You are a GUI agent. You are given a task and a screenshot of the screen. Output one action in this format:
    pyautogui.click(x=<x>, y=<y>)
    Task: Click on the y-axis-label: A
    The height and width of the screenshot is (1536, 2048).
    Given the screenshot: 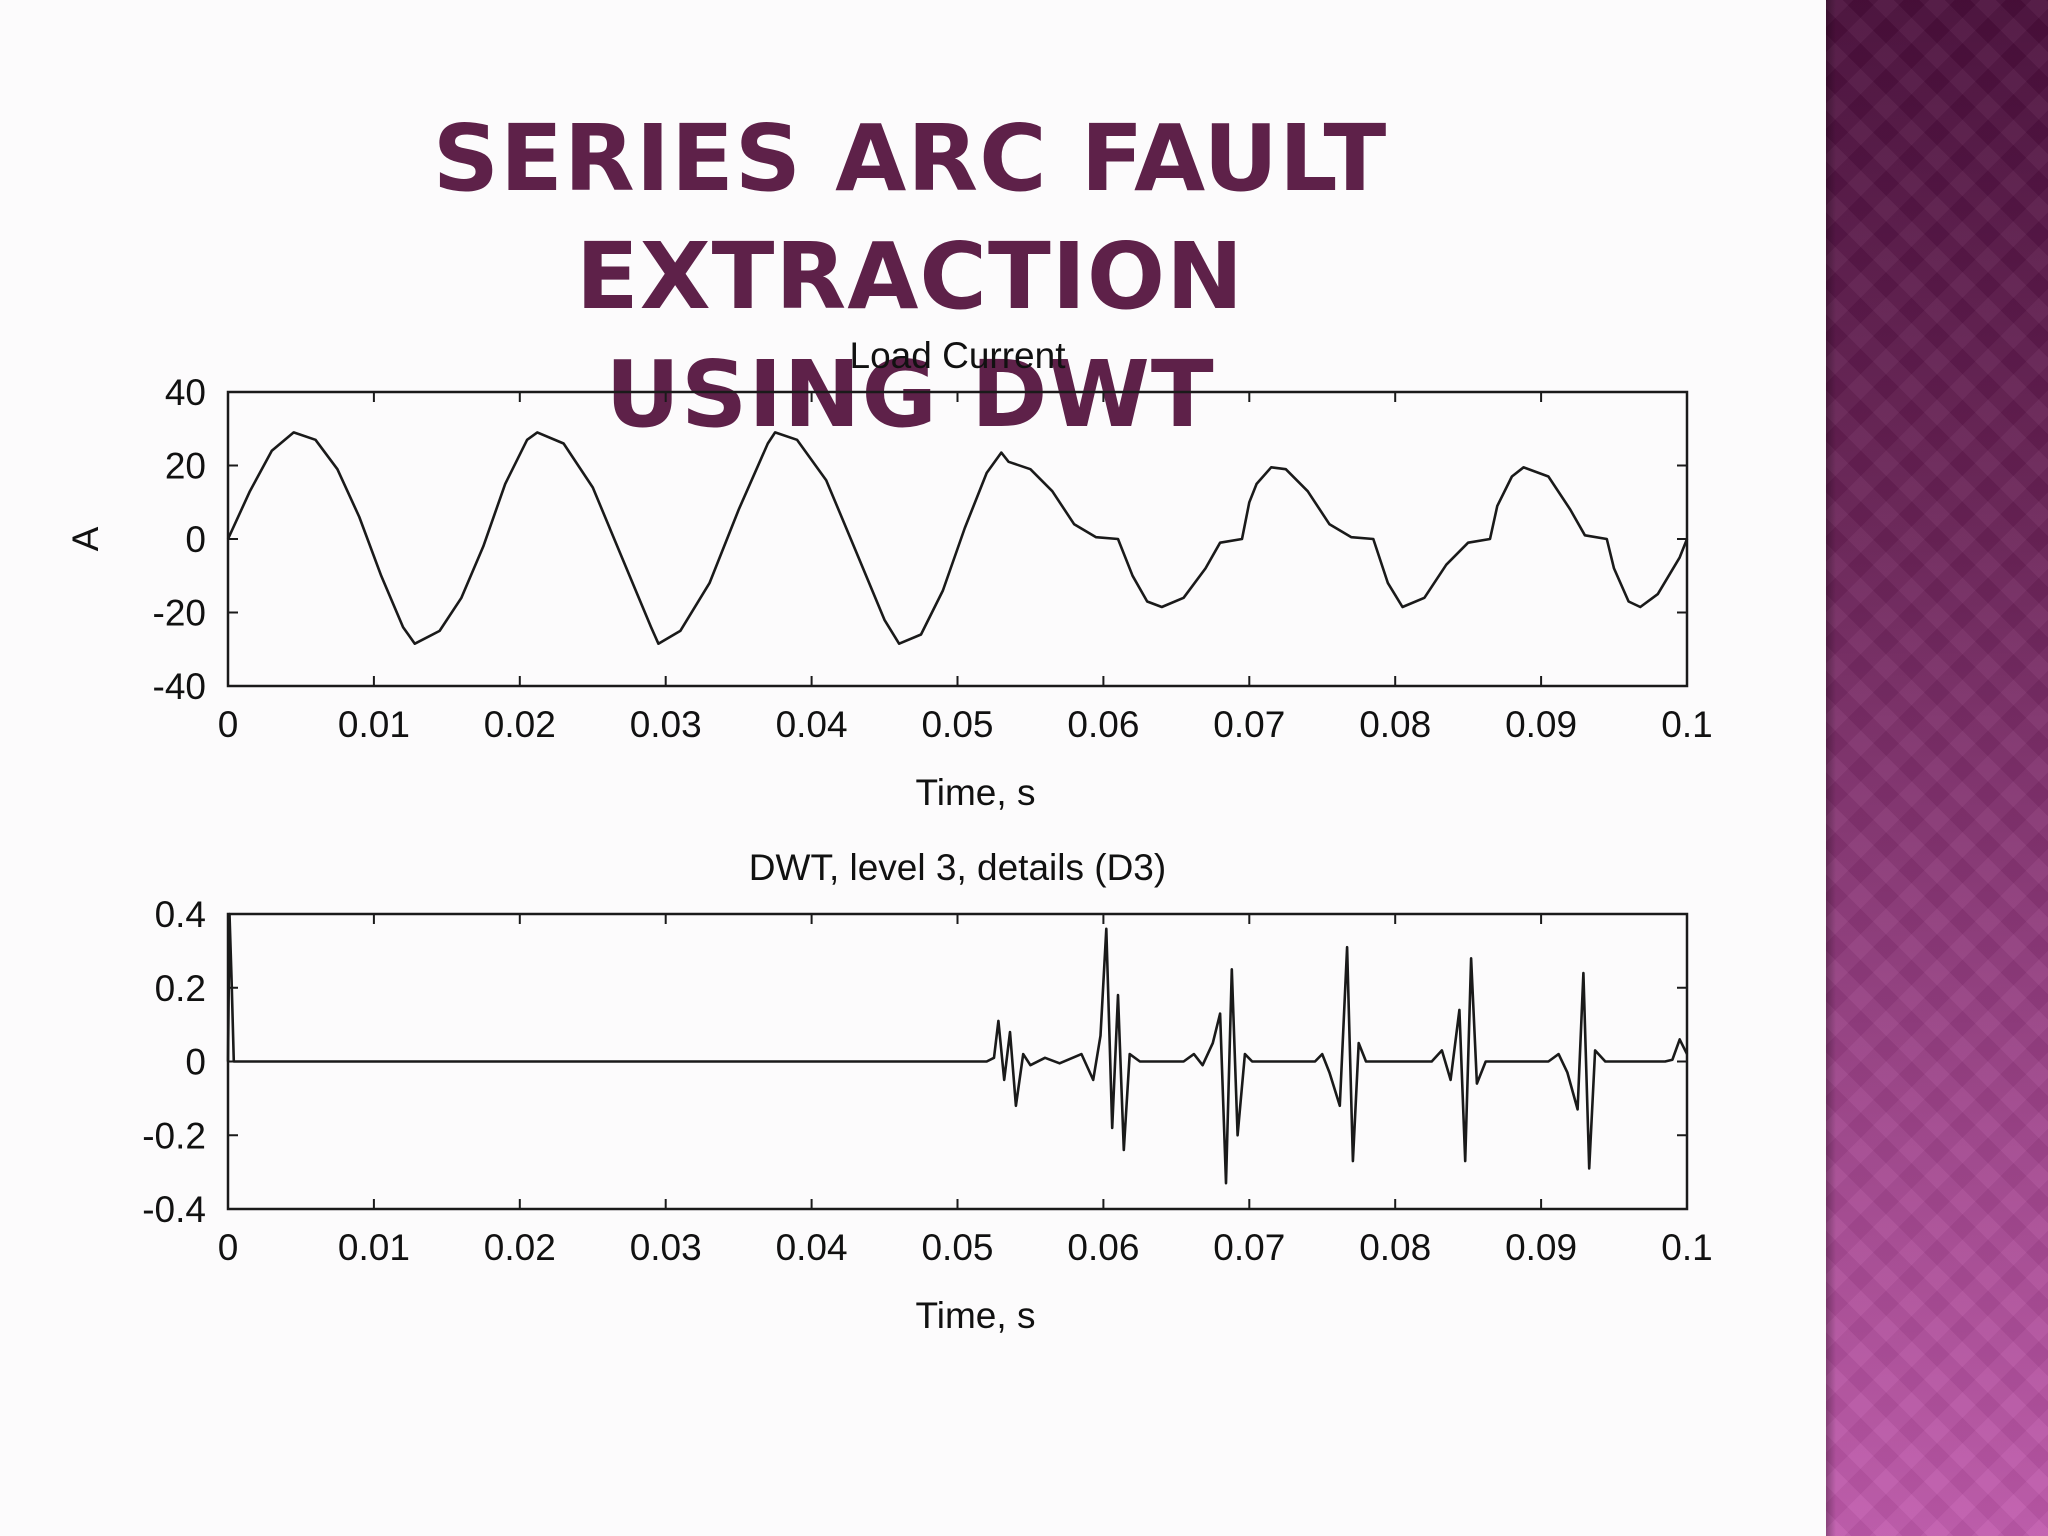 What is the action you would take?
    pyautogui.click(x=85, y=538)
    